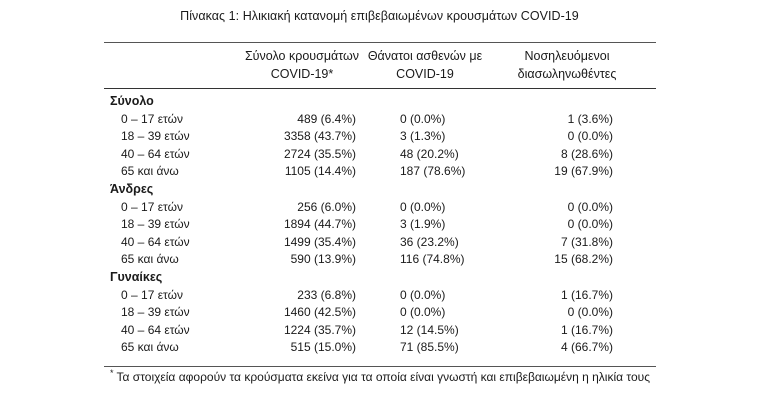 The height and width of the screenshot is (410, 759). Describe the element at coordinates (432, 258) in the screenshot. I see `deaths-cell: 116 (74.8%)` at that location.